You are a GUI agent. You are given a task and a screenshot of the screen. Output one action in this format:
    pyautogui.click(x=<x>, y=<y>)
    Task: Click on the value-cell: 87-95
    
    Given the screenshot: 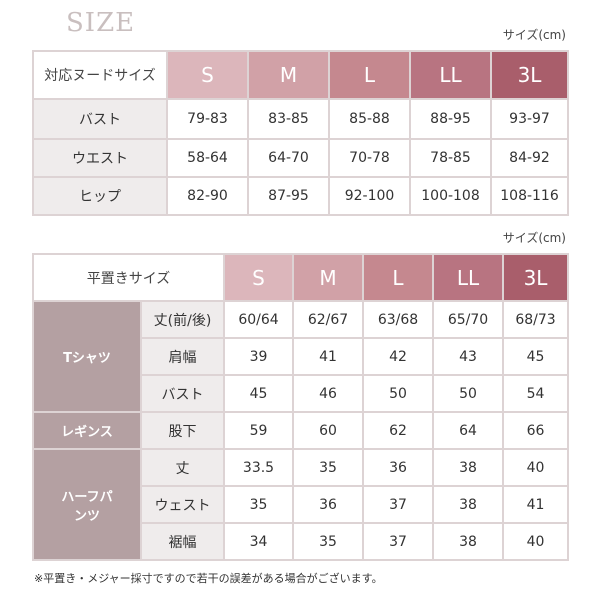 What is the action you would take?
    pyautogui.click(x=288, y=196)
    